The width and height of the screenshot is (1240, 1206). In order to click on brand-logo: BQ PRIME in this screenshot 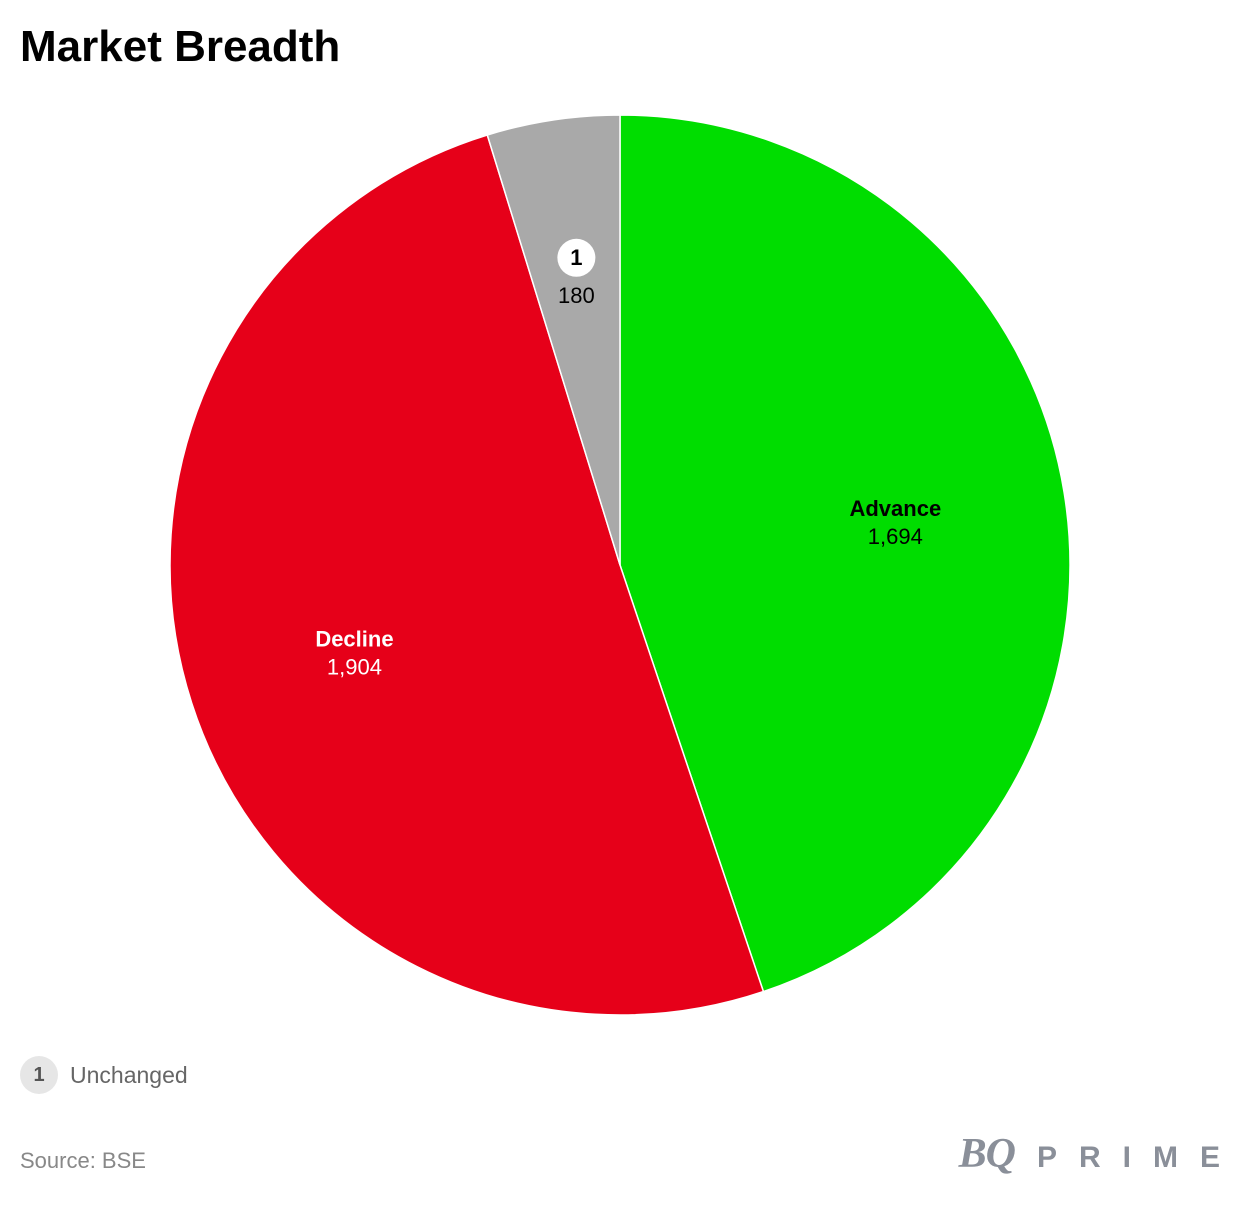, I will do `click(1089, 1154)`.